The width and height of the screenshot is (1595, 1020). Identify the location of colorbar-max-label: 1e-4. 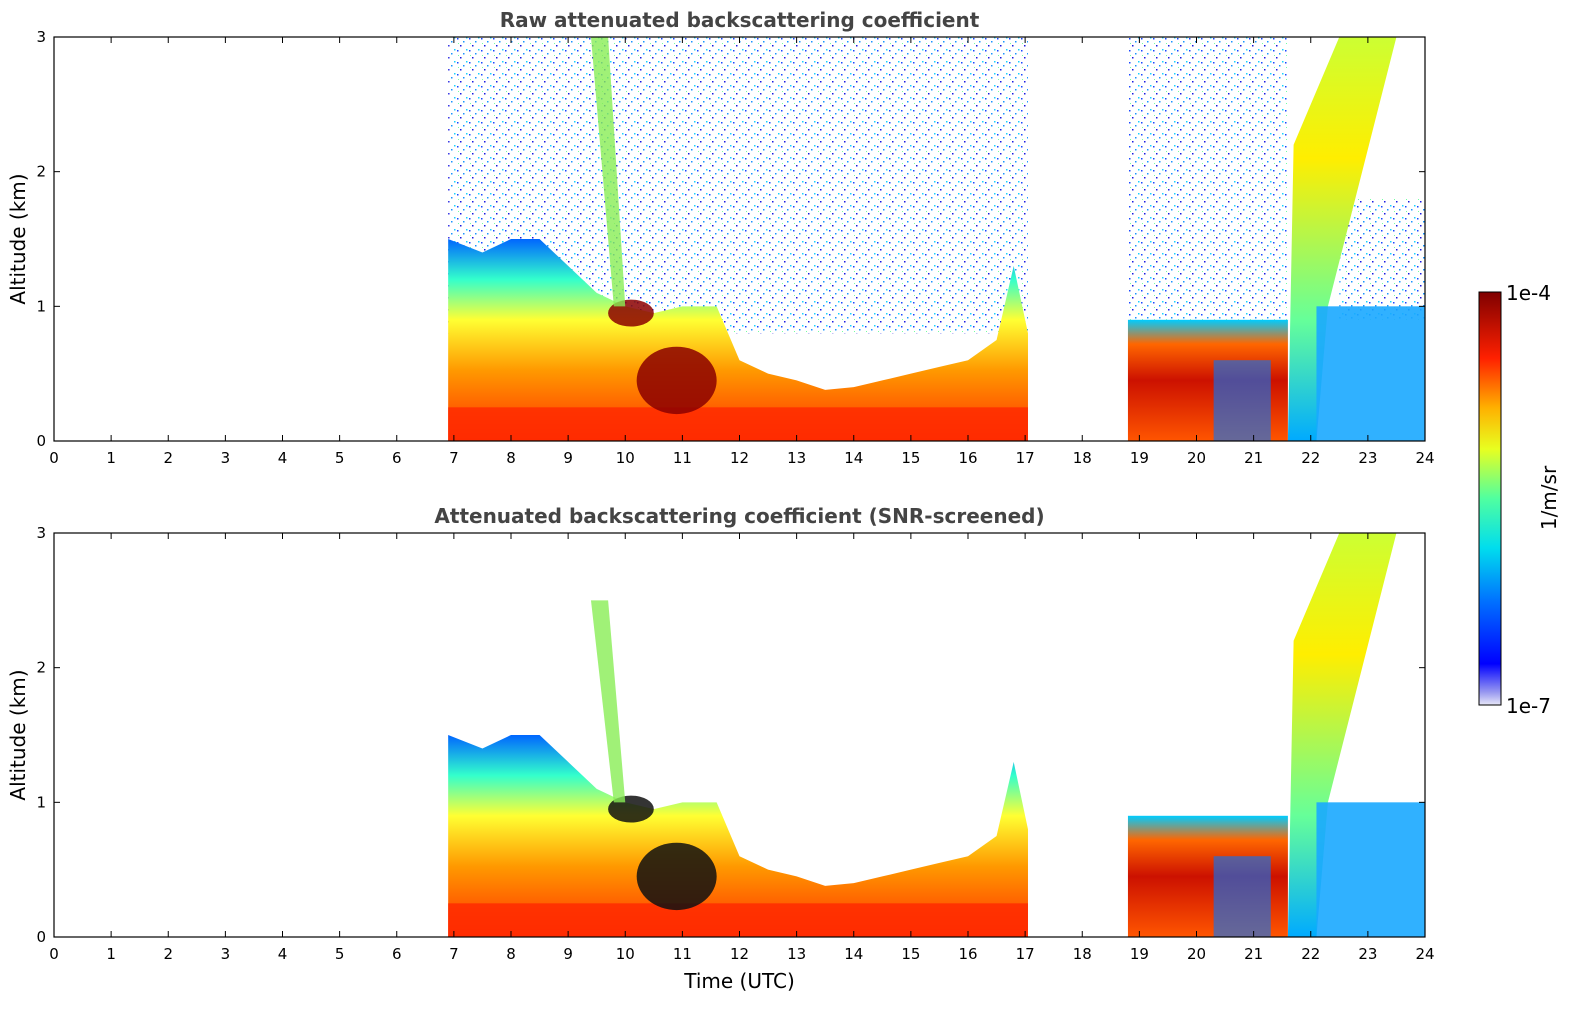
(1528, 293).